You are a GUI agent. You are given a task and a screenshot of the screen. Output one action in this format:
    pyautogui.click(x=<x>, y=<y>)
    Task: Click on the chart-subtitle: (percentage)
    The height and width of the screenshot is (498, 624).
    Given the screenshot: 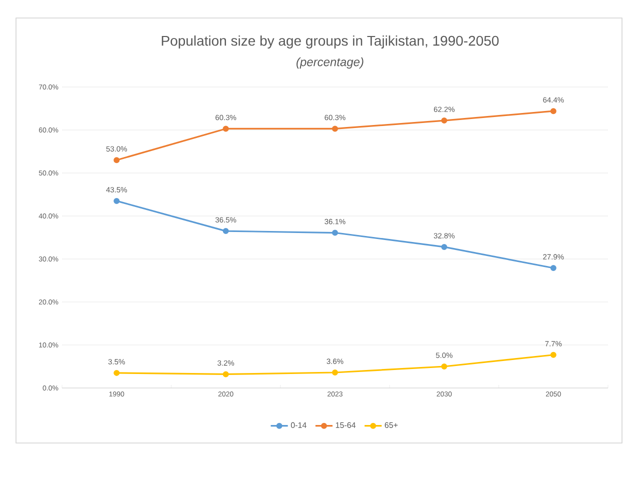 What is the action you would take?
    pyautogui.click(x=330, y=63)
    